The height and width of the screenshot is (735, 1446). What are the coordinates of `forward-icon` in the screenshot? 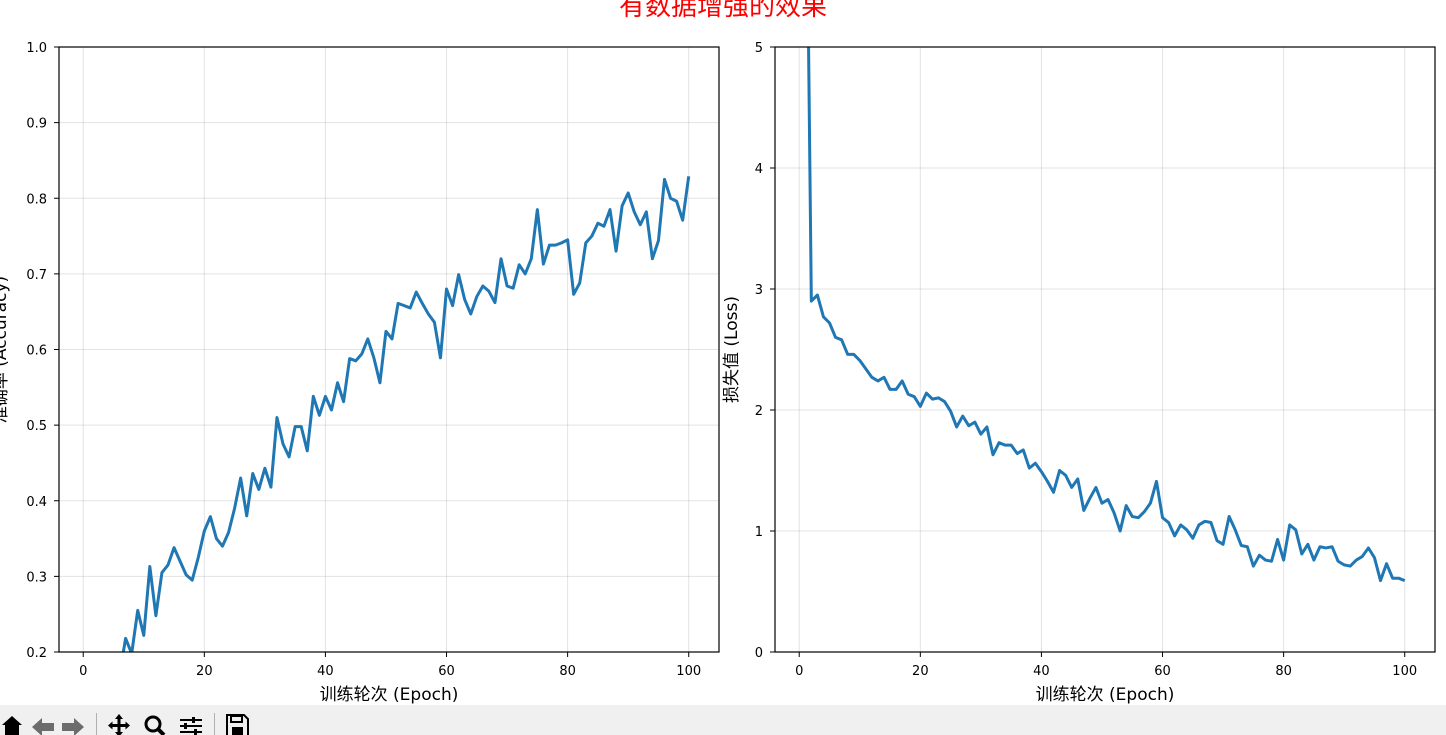 It's located at (73, 723).